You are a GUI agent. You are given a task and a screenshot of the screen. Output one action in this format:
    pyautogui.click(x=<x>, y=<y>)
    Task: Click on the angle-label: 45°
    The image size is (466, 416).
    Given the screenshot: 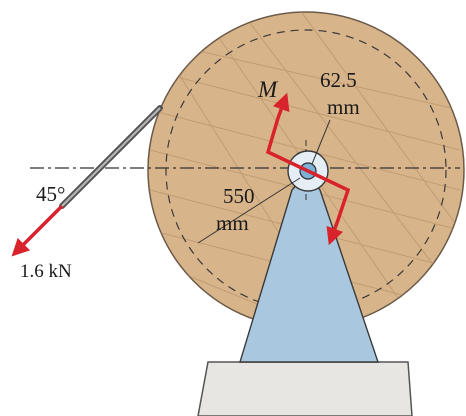 What is the action you would take?
    pyautogui.click(x=51, y=194)
    